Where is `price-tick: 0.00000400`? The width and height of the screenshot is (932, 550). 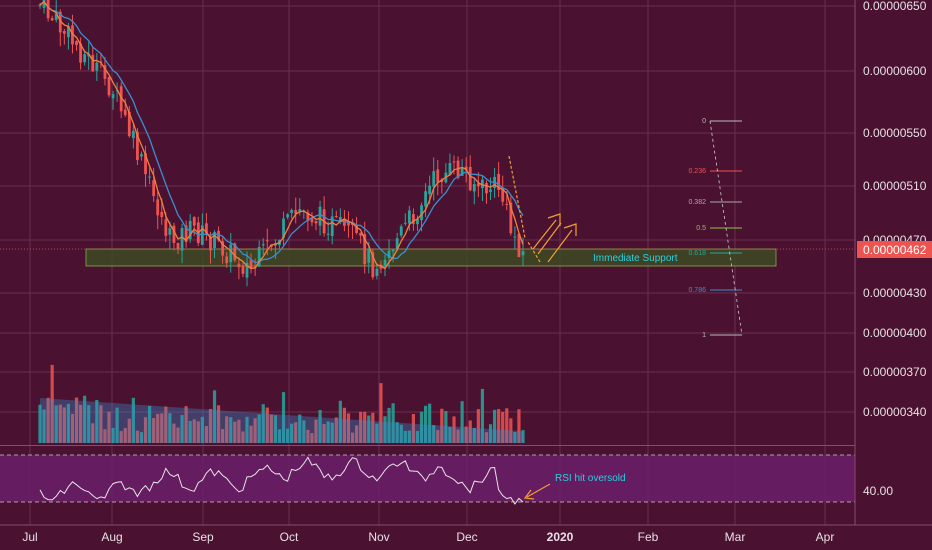 price-tick: 0.00000400 is located at coordinates (895, 333).